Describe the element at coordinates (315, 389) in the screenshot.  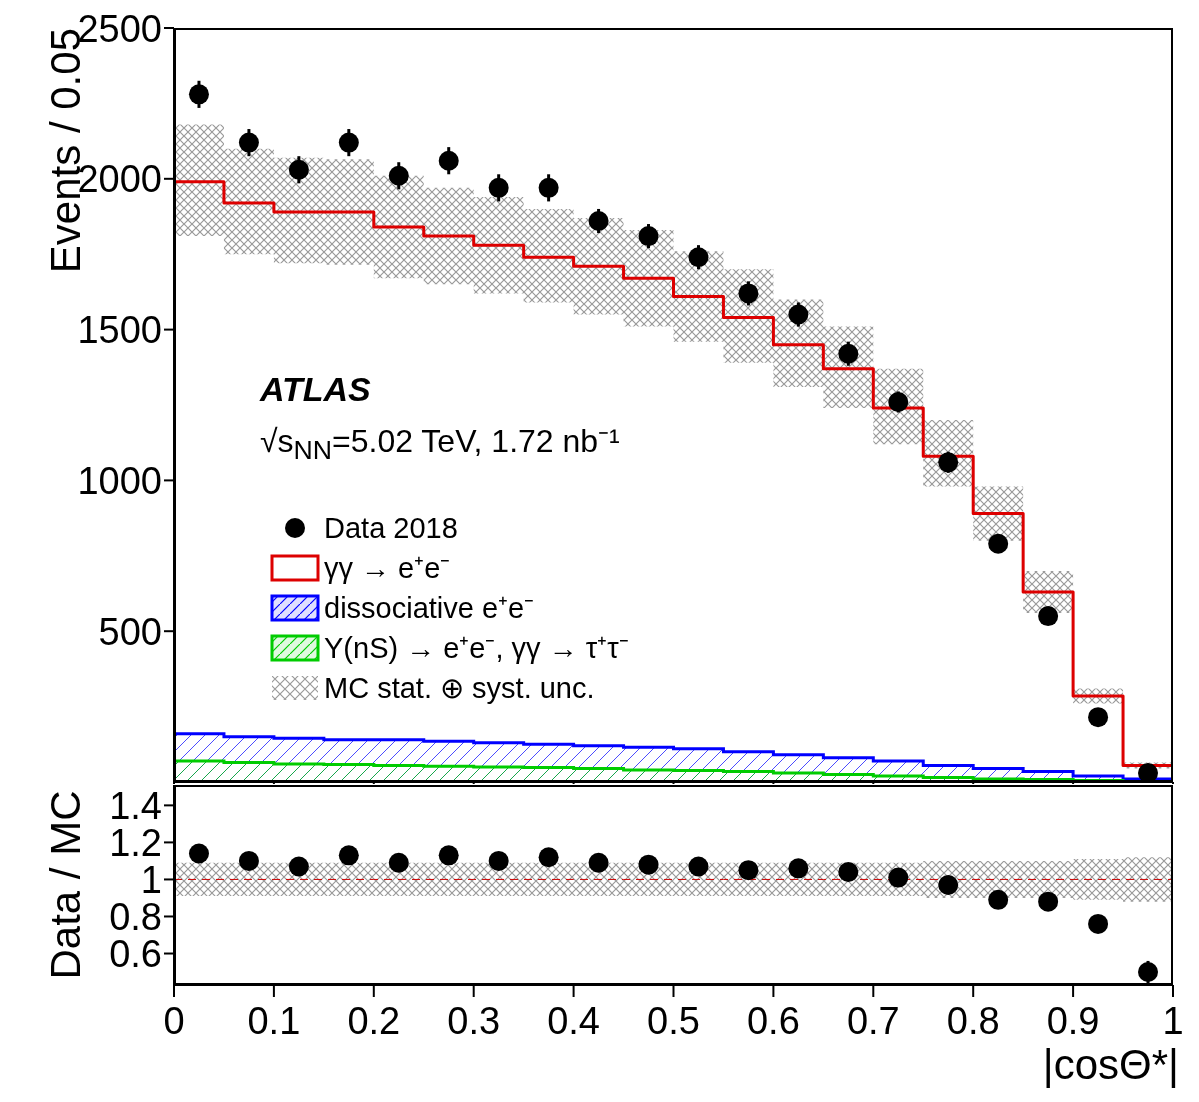
I see `annotation: ATLAS` at that location.